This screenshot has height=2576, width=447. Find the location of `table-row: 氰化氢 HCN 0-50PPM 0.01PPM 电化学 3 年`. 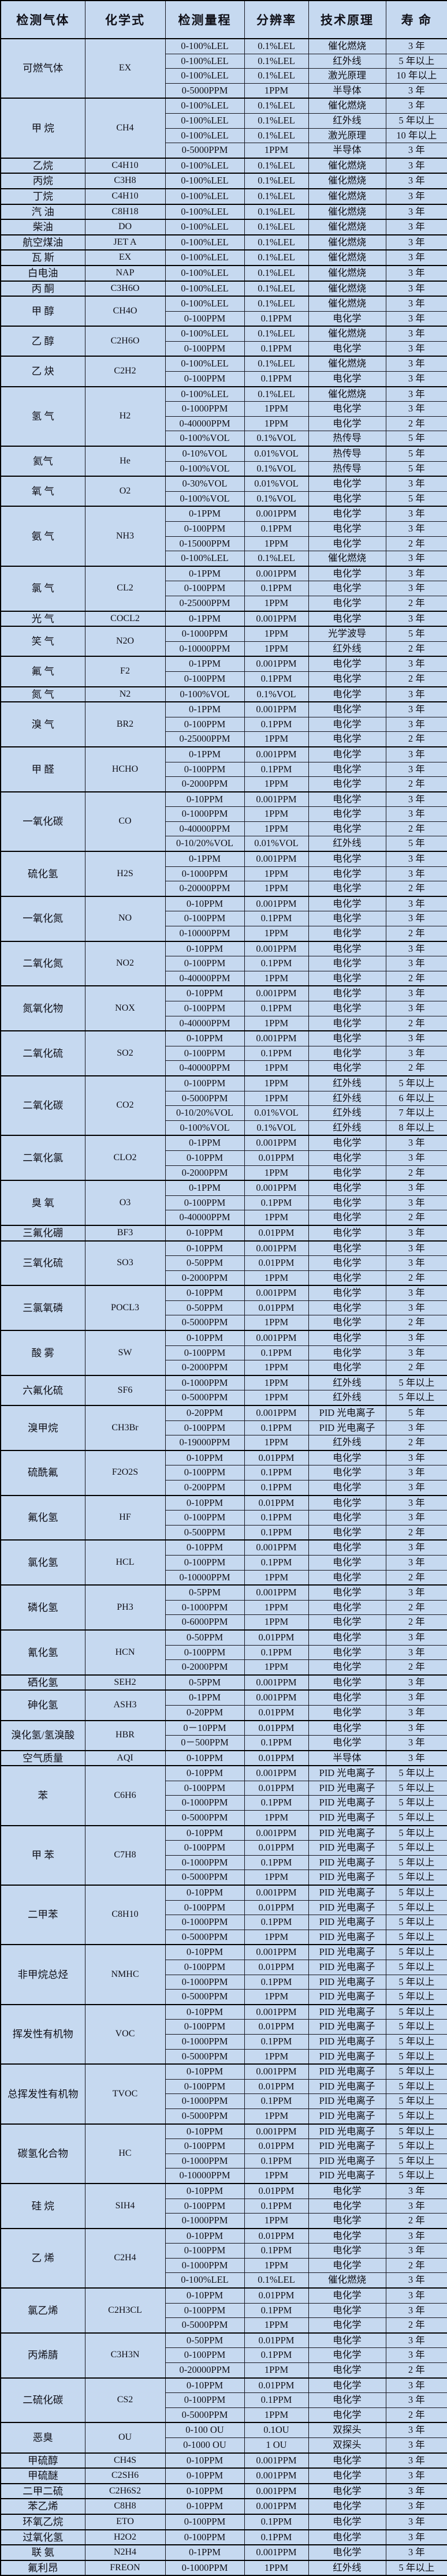

table-row: 氰化氢 HCN 0-50PPM 0.01PPM 电化学 3 年 is located at coordinates (223, 1652).